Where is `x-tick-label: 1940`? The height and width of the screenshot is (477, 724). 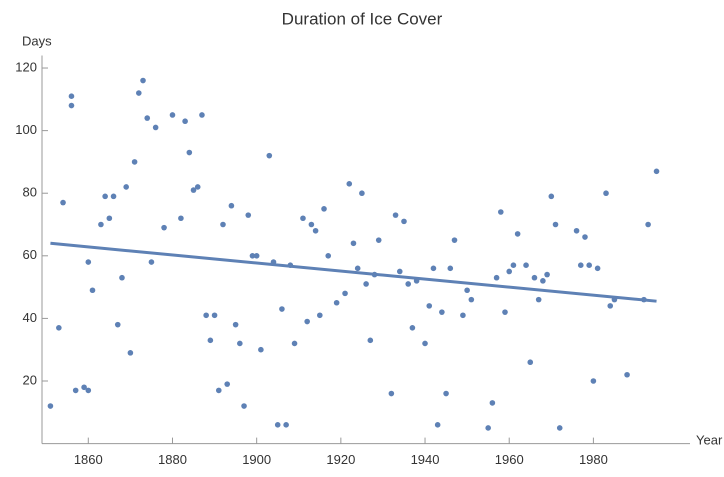
x-tick-label: 1940 is located at coordinates (425, 459).